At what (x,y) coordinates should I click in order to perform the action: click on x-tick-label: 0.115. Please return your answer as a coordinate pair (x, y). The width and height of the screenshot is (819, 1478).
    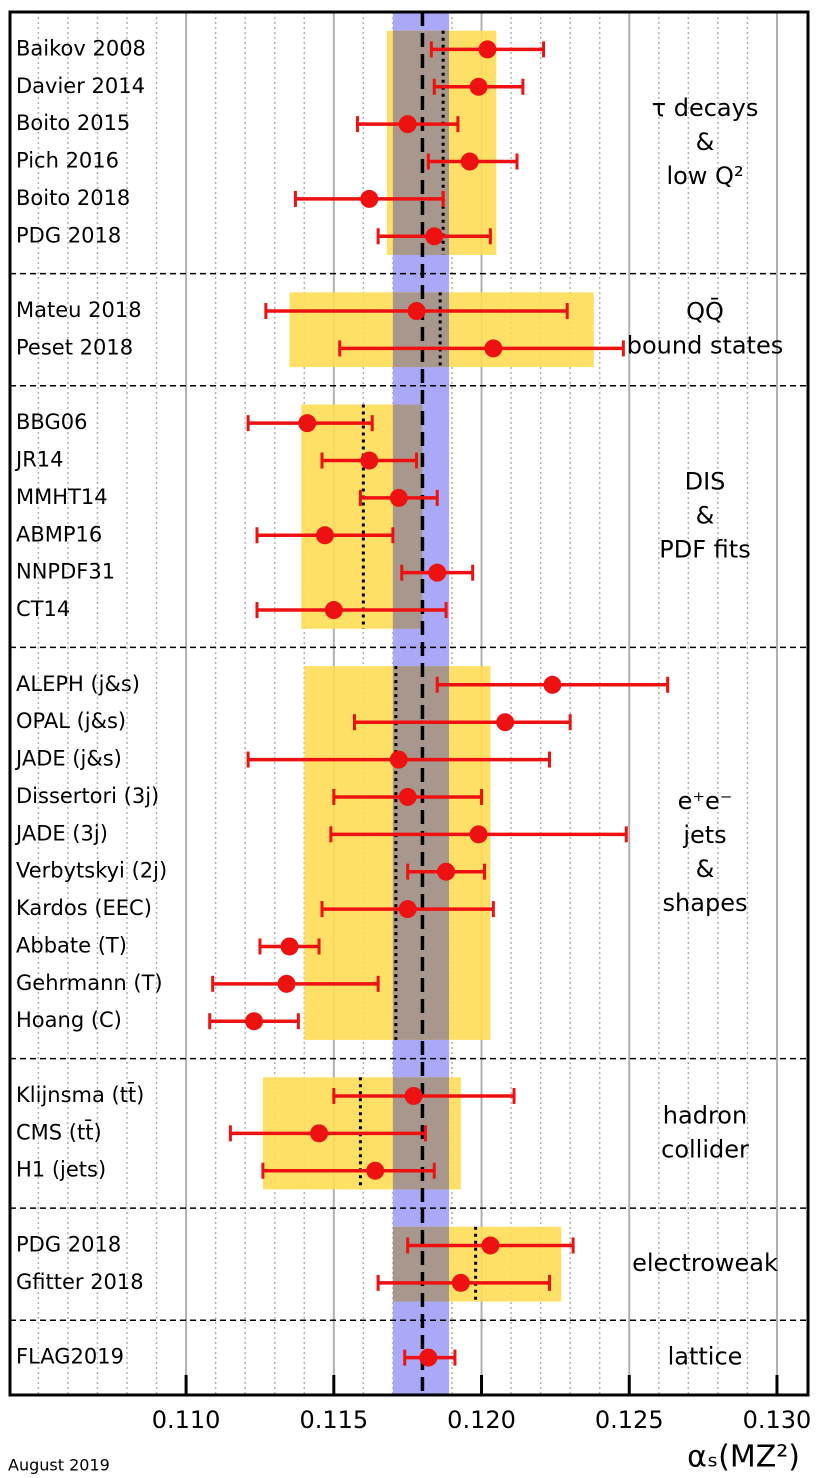
    Looking at the image, I should click on (333, 1420).